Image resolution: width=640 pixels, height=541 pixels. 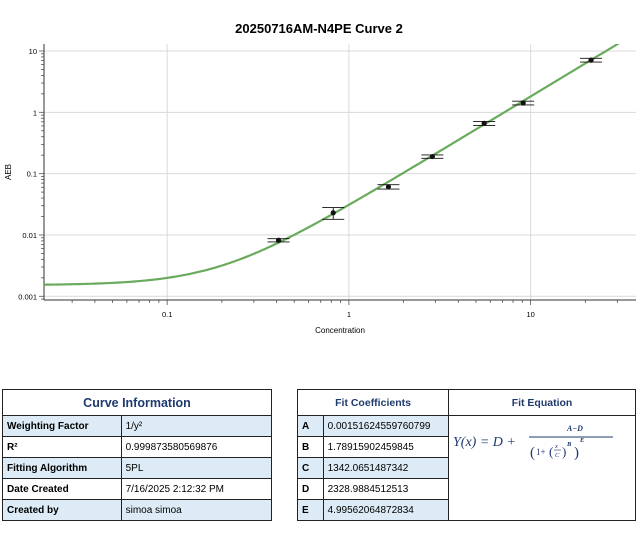 I want to click on y-tick-label: 1, so click(x=35, y=112).